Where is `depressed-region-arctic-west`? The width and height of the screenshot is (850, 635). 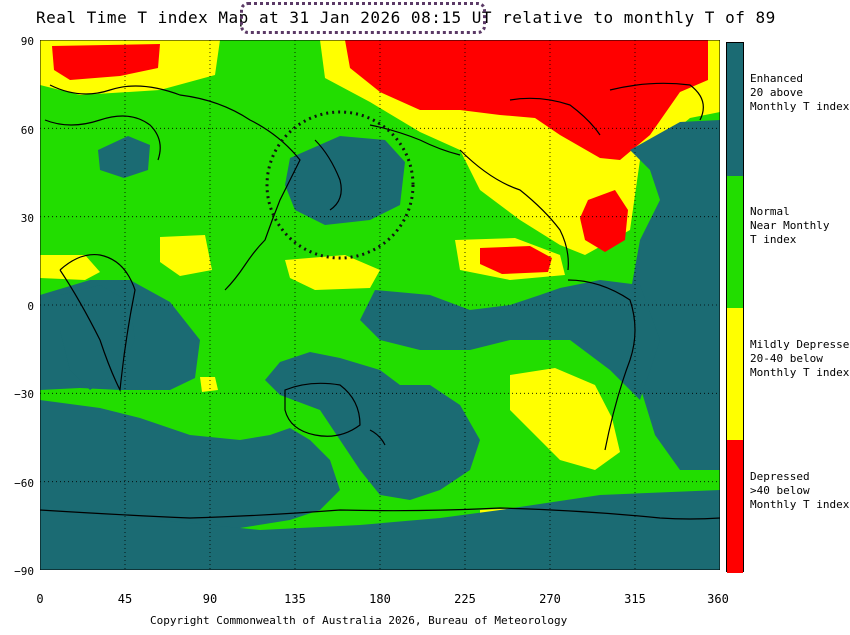 depressed-region-arctic-west is located at coordinates (106, 62).